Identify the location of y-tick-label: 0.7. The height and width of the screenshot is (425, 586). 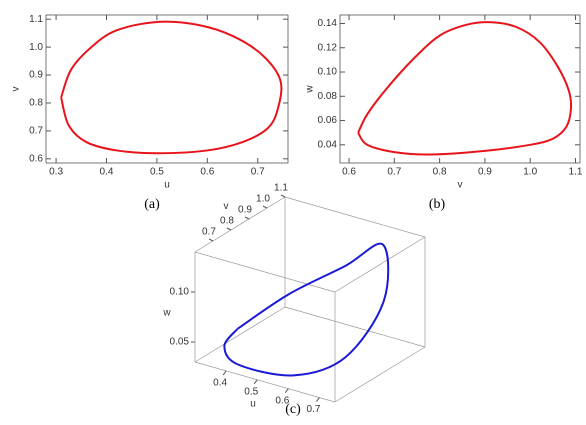
(36, 131).